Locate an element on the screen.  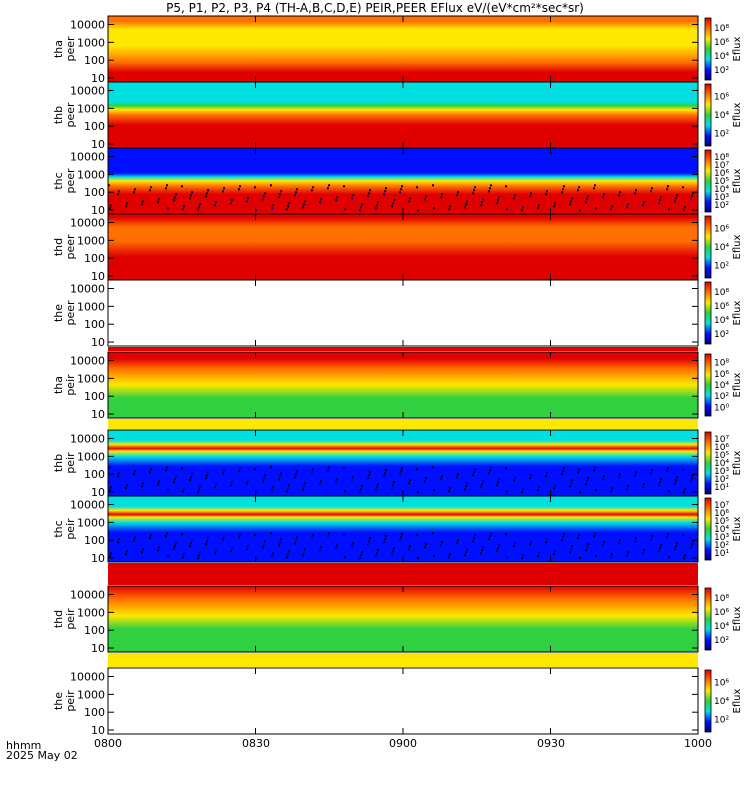
spectrogram-tha-peir is located at coordinates (403, 385).